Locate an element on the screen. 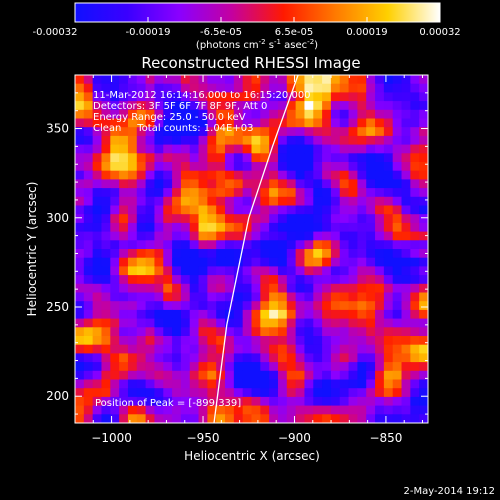 The width and height of the screenshot is (500, 500). y-tick-label: 200 is located at coordinates (57, 396).